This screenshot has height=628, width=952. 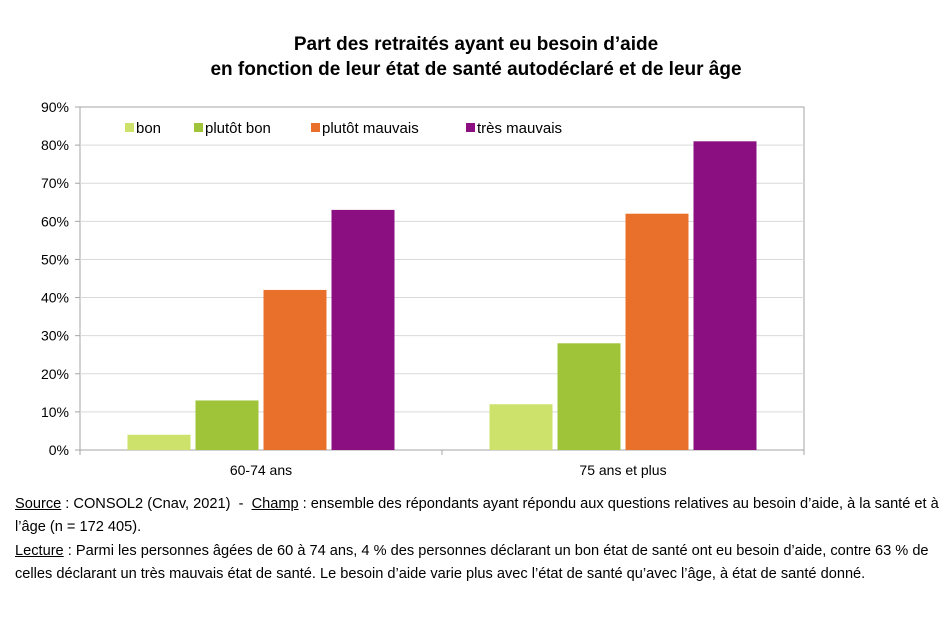 I want to click on y-tick-label: 60%, so click(x=55, y=221).